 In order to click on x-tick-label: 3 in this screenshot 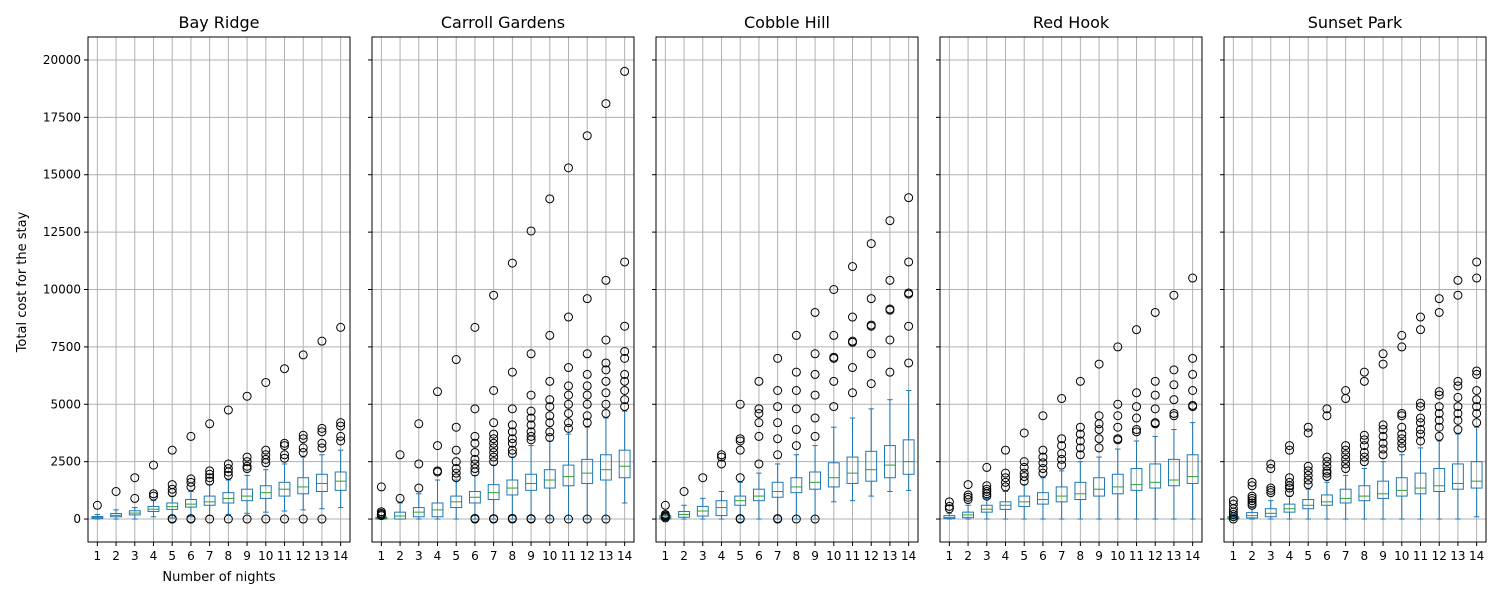, I will do `click(1271, 556)`.